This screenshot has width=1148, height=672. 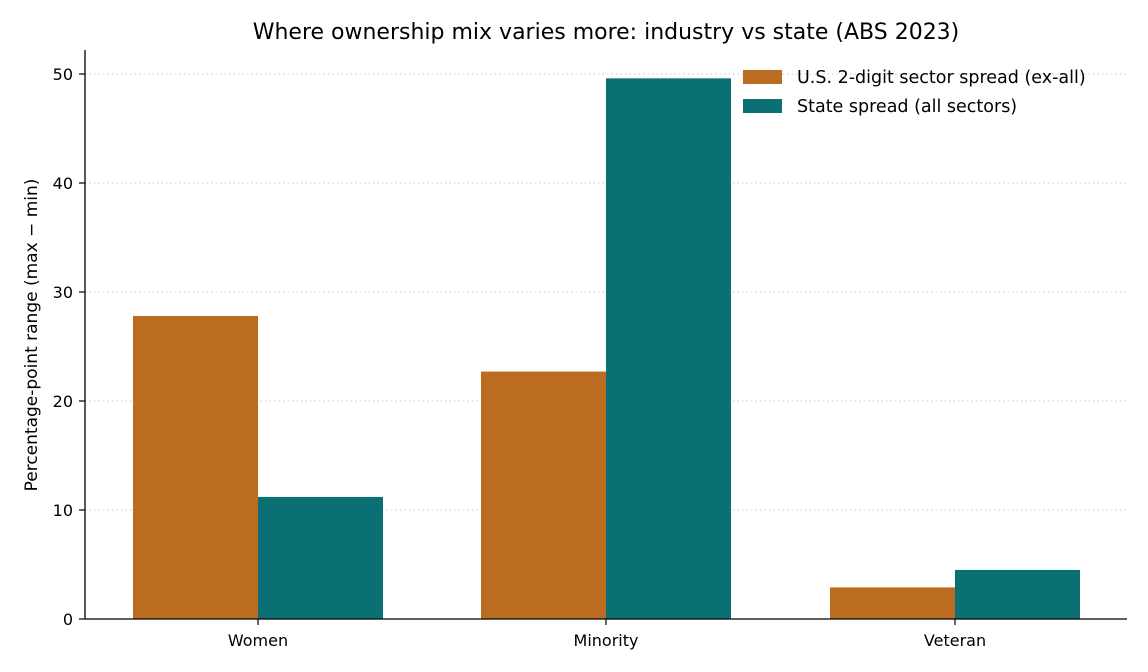 What do you see at coordinates (63, 292) in the screenshot?
I see `y-tick-label: 30` at bounding box center [63, 292].